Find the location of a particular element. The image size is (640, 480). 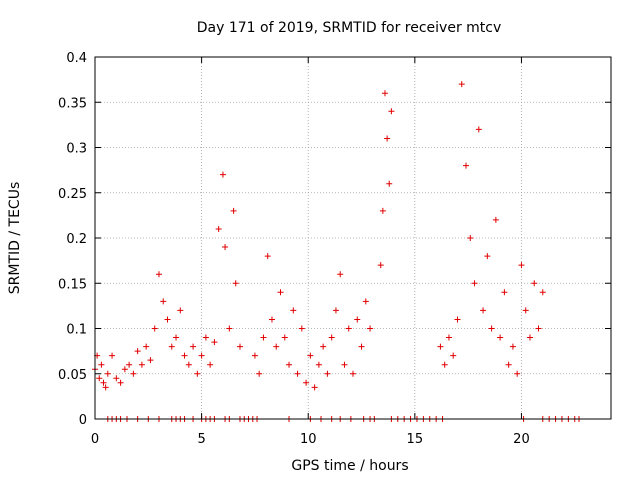

x-tick-label: 20 is located at coordinates (521, 439).